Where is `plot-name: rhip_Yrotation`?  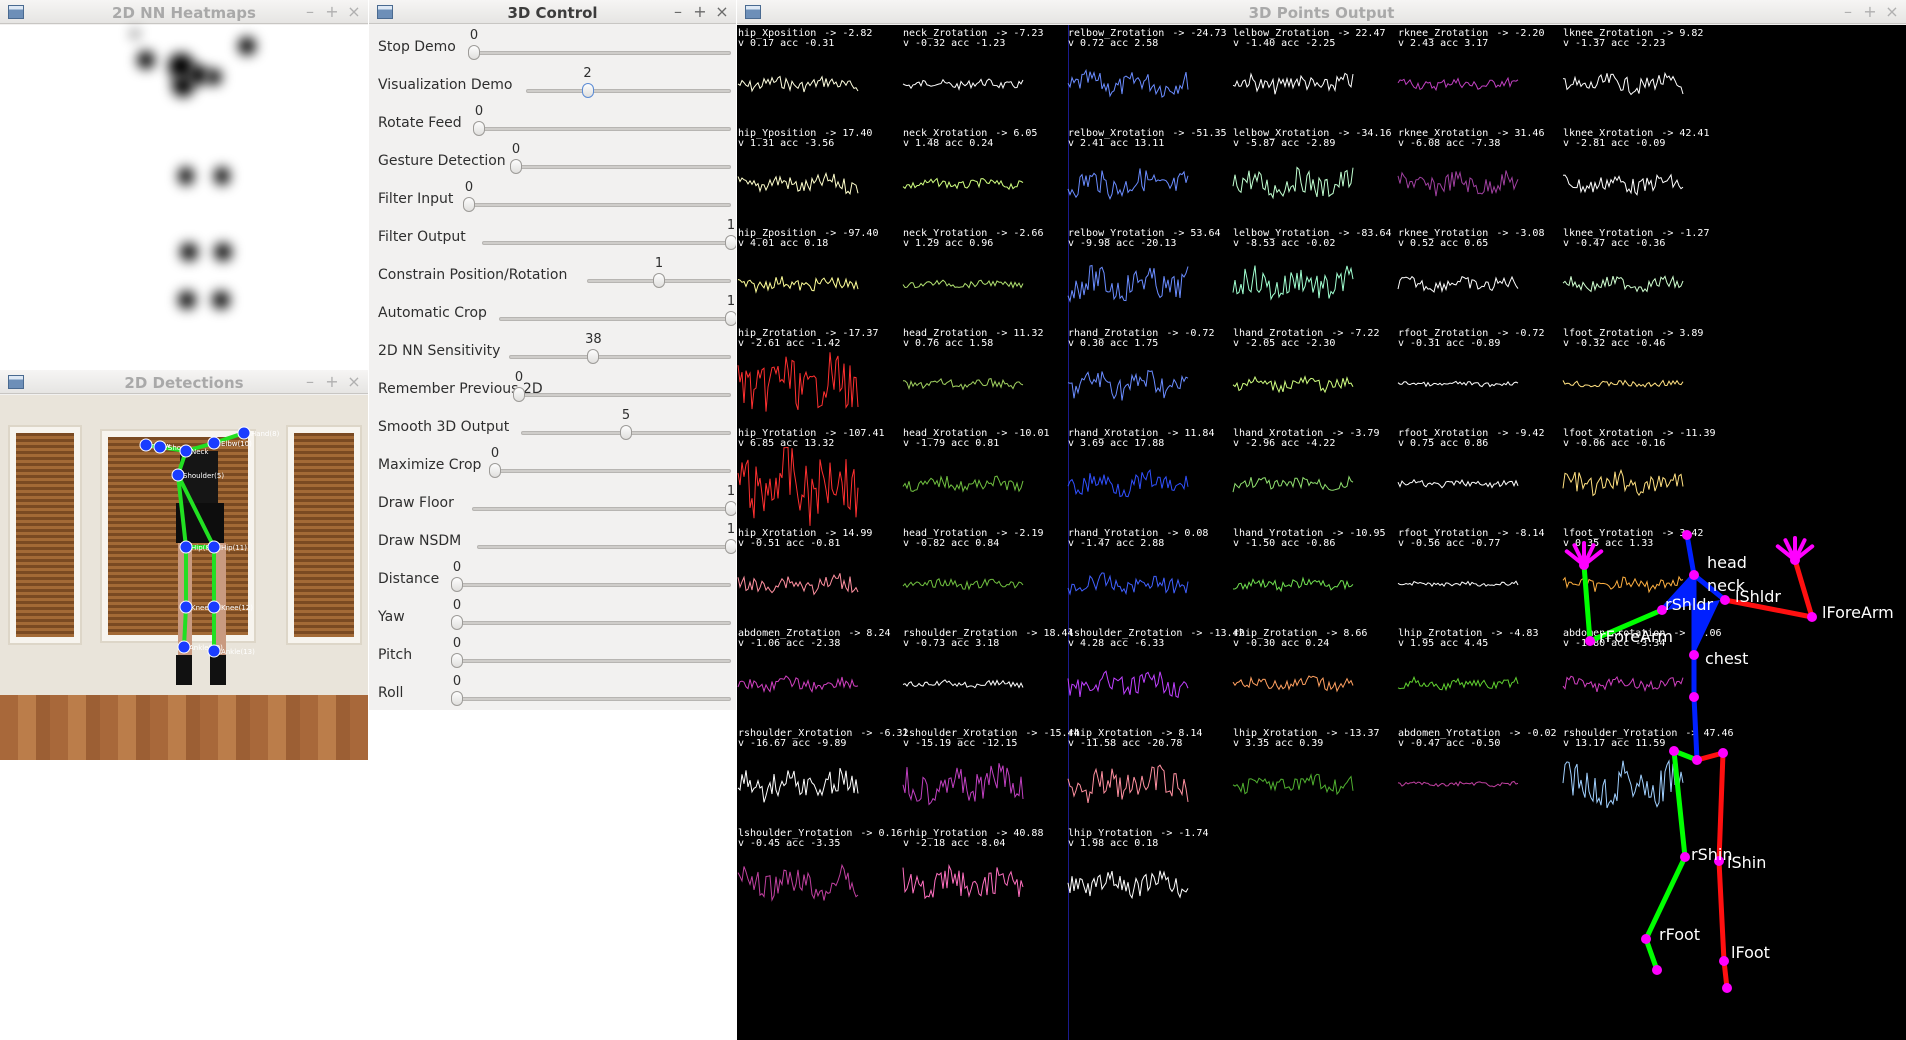
plot-name: rhip_Yrotation is located at coordinates (945, 833).